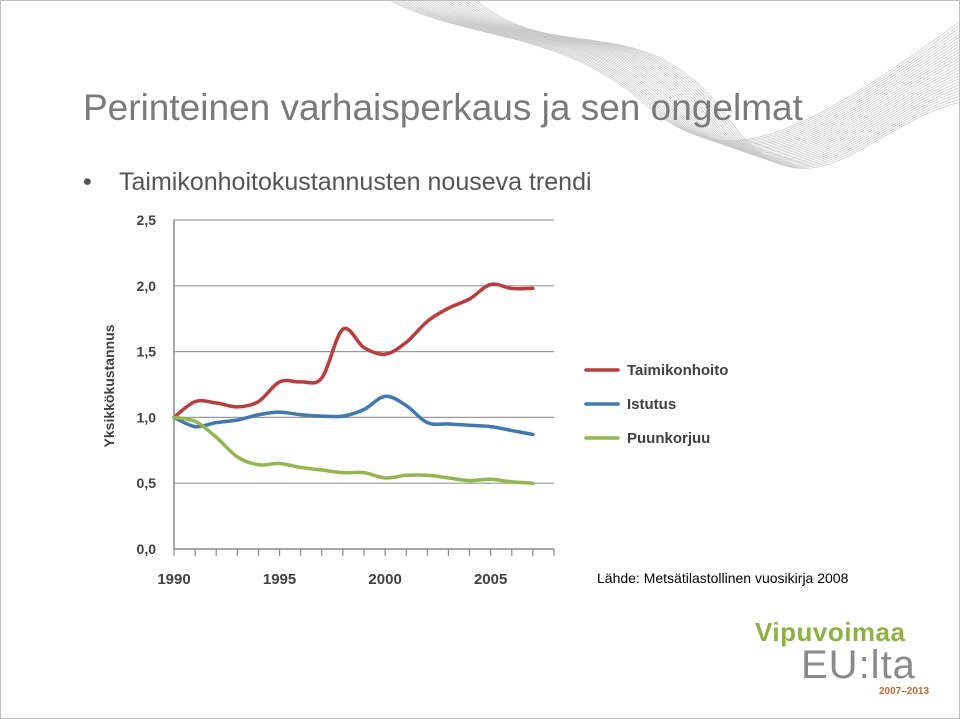 Image resolution: width=960 pixels, height=719 pixels. What do you see at coordinates (490, 579) in the screenshot?
I see `x-tick-label: 2005` at bounding box center [490, 579].